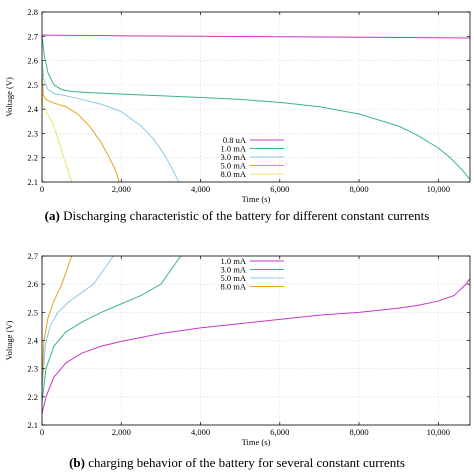  What do you see at coordinates (32, 109) in the screenshot?
I see `chart-a-ytick-label-3: 2.4` at bounding box center [32, 109].